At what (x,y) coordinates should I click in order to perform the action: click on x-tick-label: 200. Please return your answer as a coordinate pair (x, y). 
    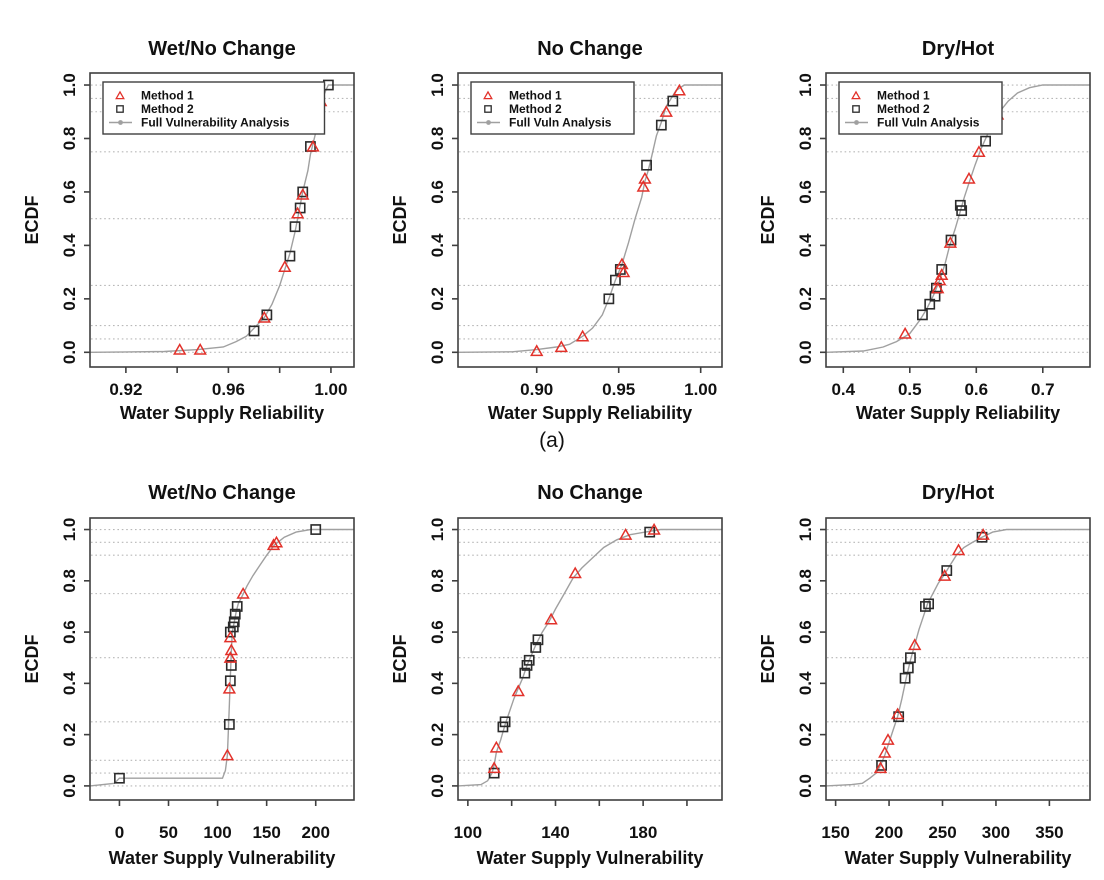
    Looking at the image, I should click on (889, 832).